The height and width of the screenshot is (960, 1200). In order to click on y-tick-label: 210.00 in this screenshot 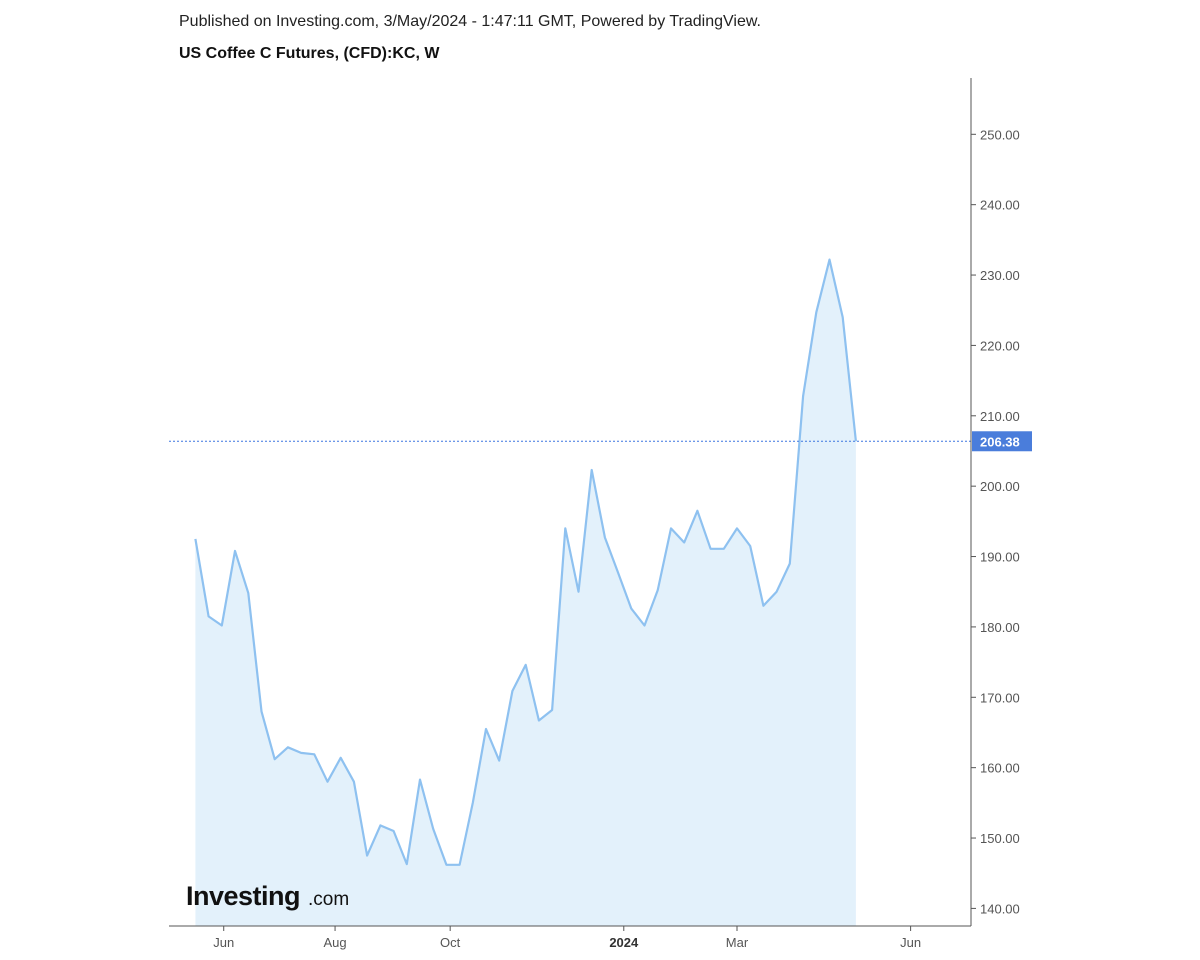, I will do `click(1000, 416)`.